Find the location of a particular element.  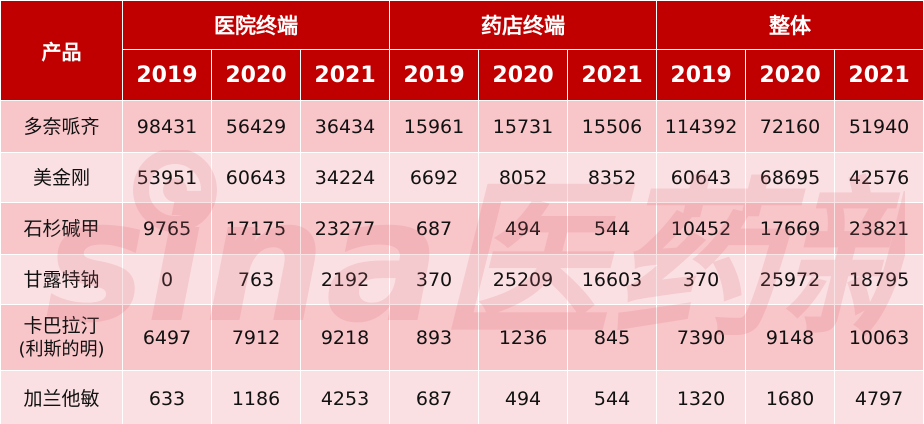

product-name: 甘露特钠 is located at coordinates (61, 279).